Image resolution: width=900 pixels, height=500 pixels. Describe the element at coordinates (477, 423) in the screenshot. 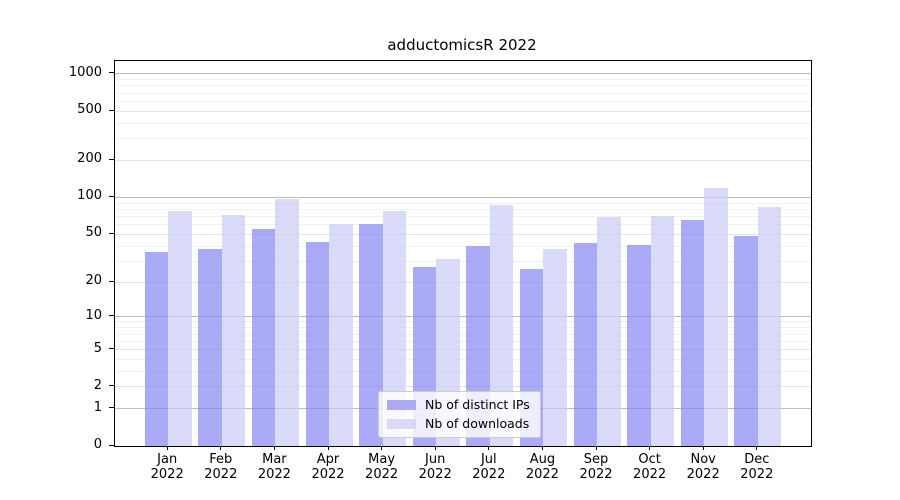

I see `legend-label: Nb of downloads` at that location.